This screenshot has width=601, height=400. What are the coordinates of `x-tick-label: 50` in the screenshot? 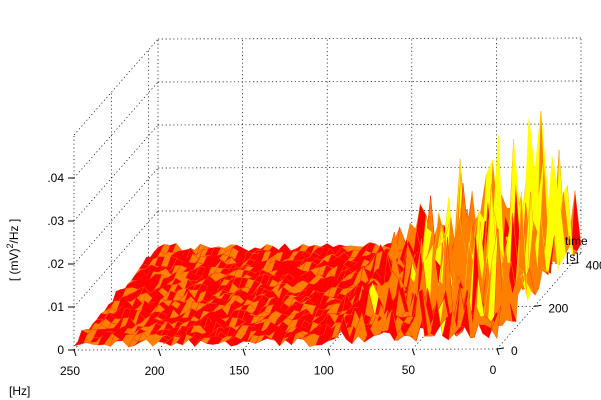 It's located at (409, 370).